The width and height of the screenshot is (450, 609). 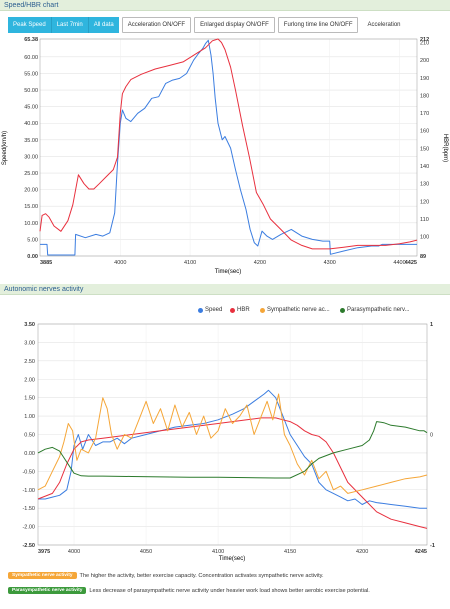 I want to click on y-tick-label-4: 45.00, so click(x=31, y=108).